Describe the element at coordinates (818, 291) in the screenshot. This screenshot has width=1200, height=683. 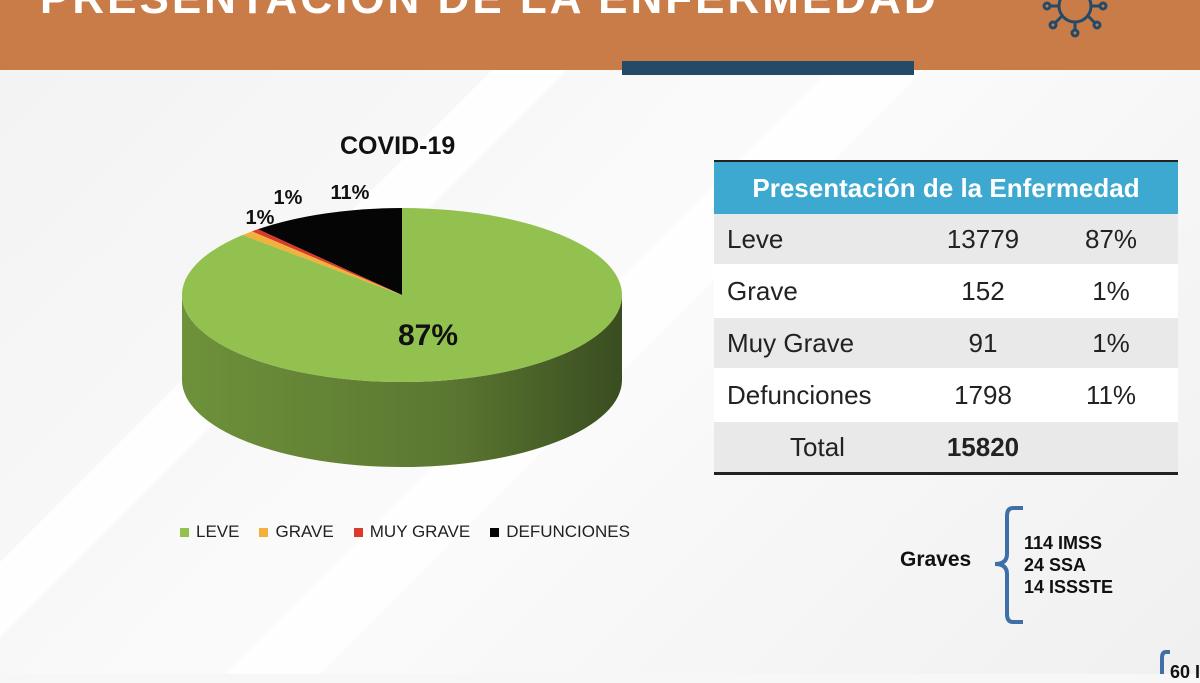
I see `row-label: Grave` at that location.